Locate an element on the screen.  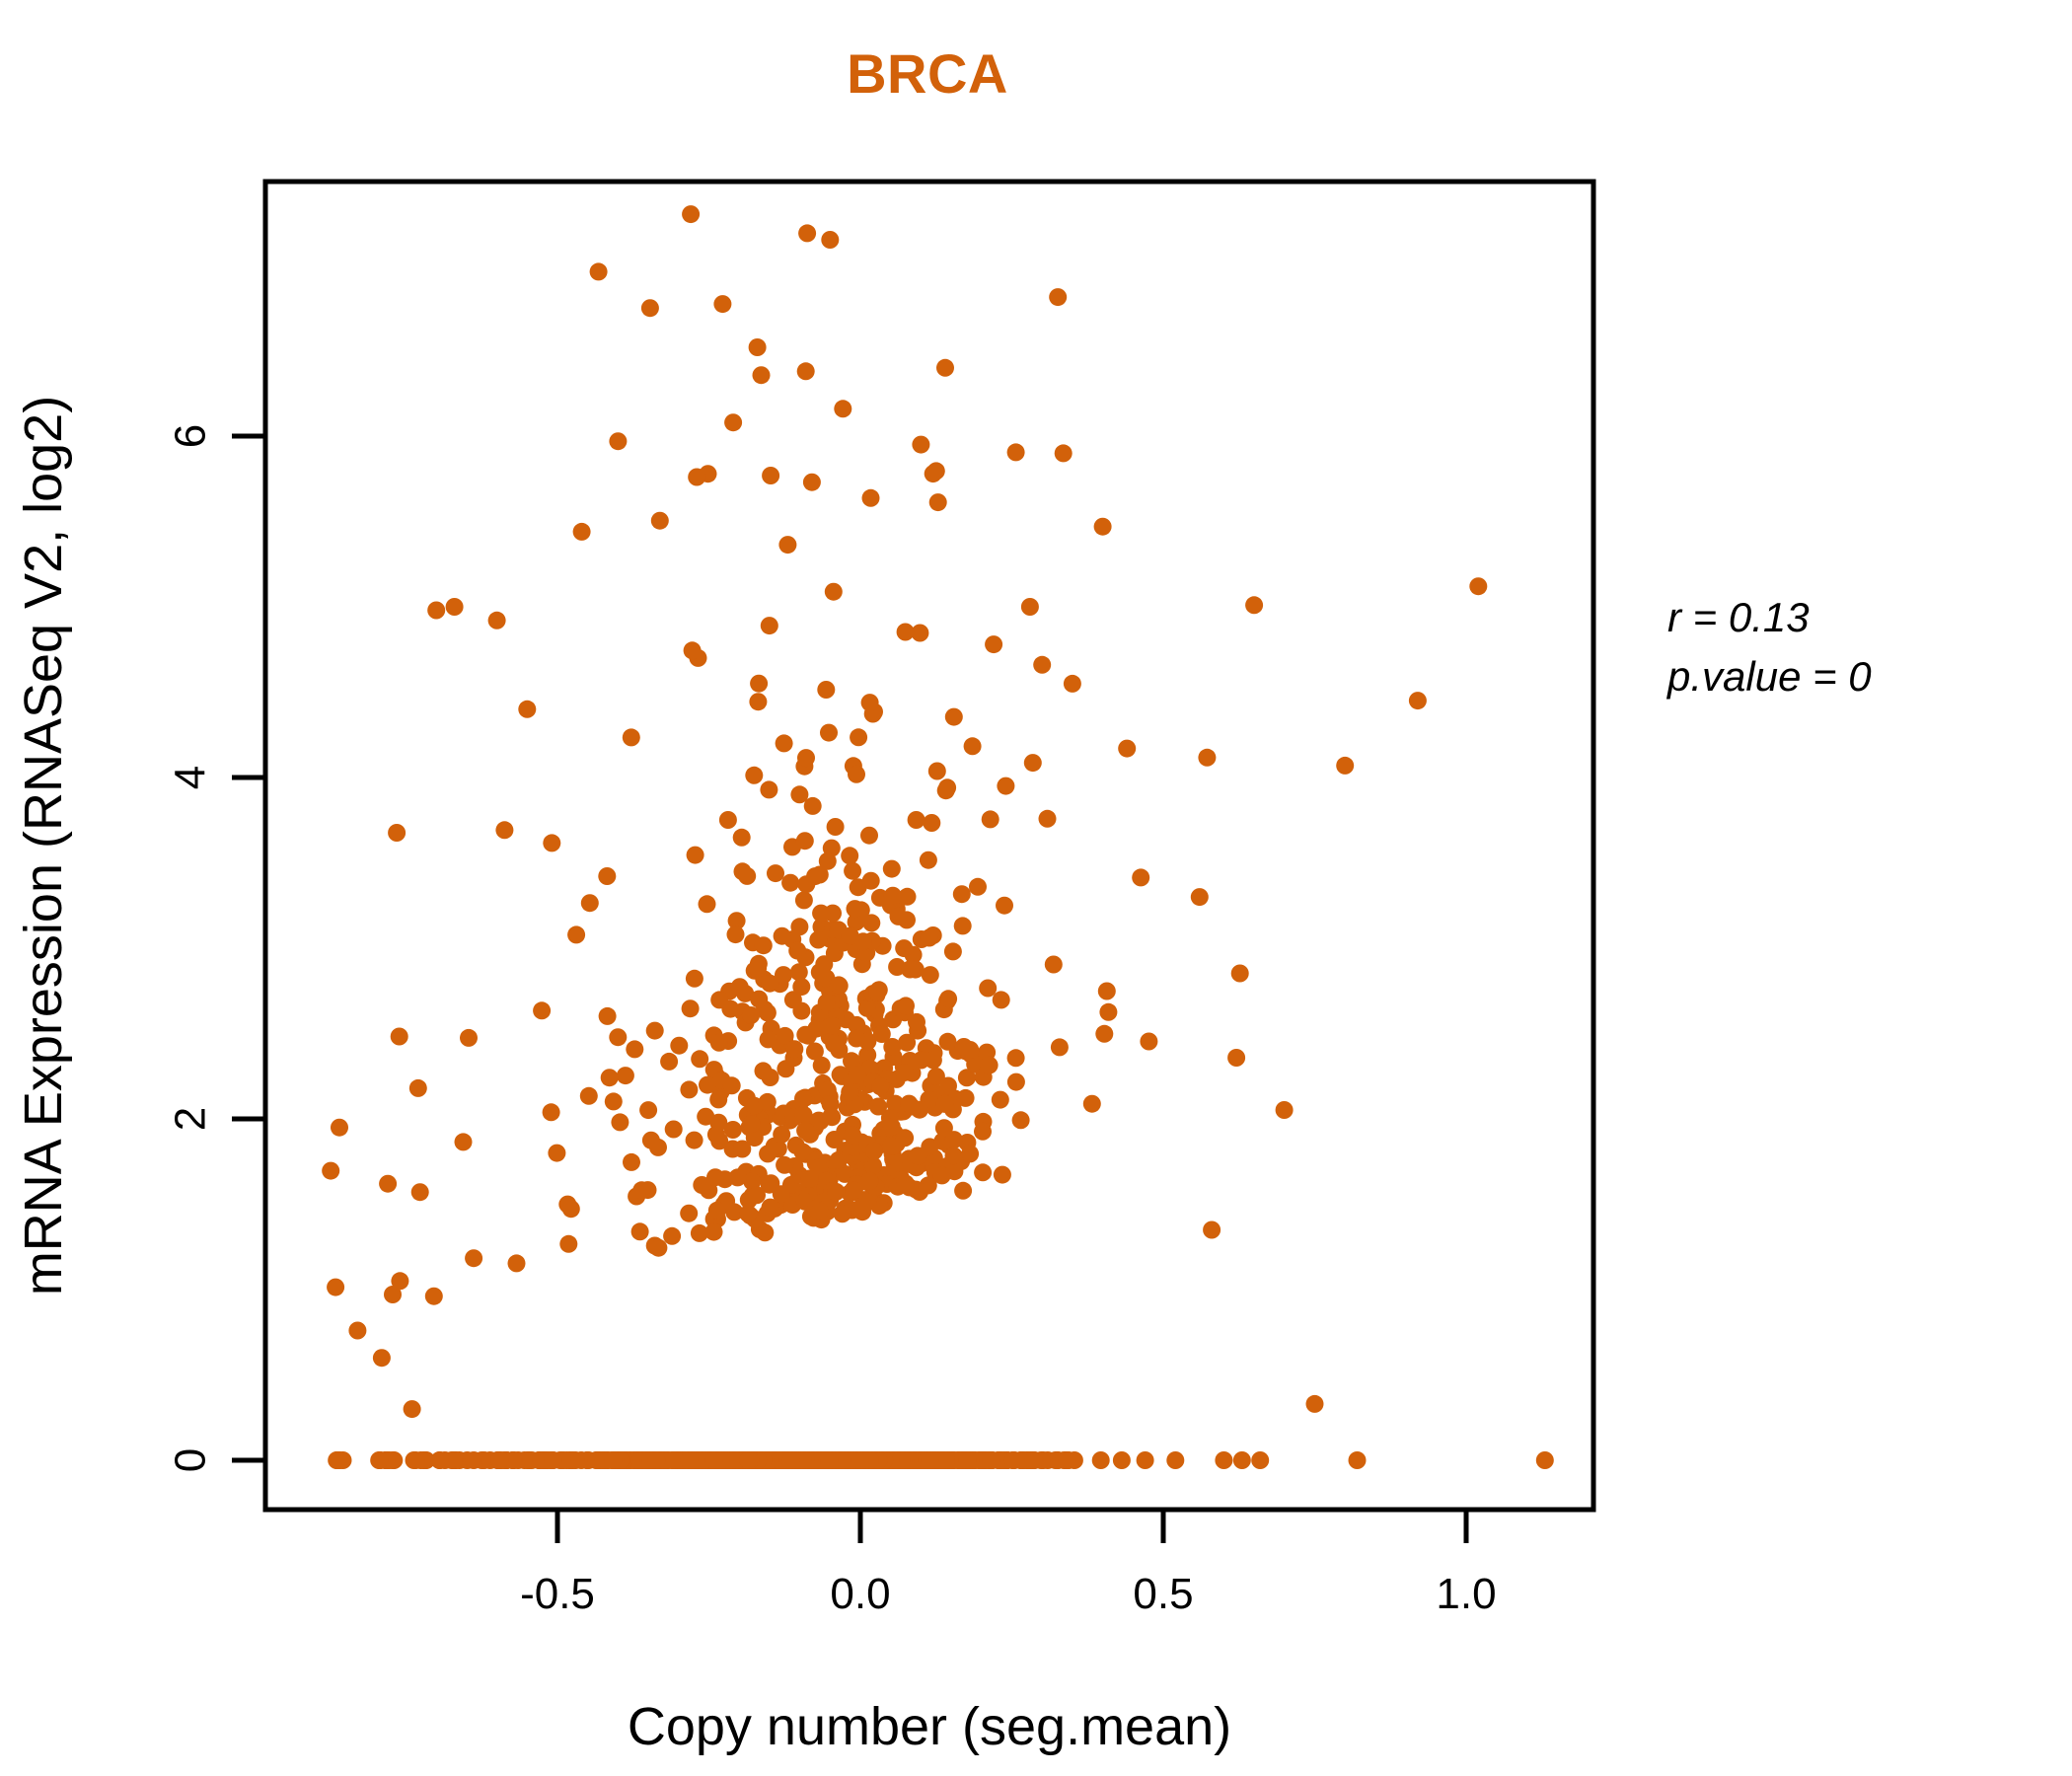
y-axis-label: mRNA Expression (RNASeq V2, log2) is located at coordinates (43, 846).